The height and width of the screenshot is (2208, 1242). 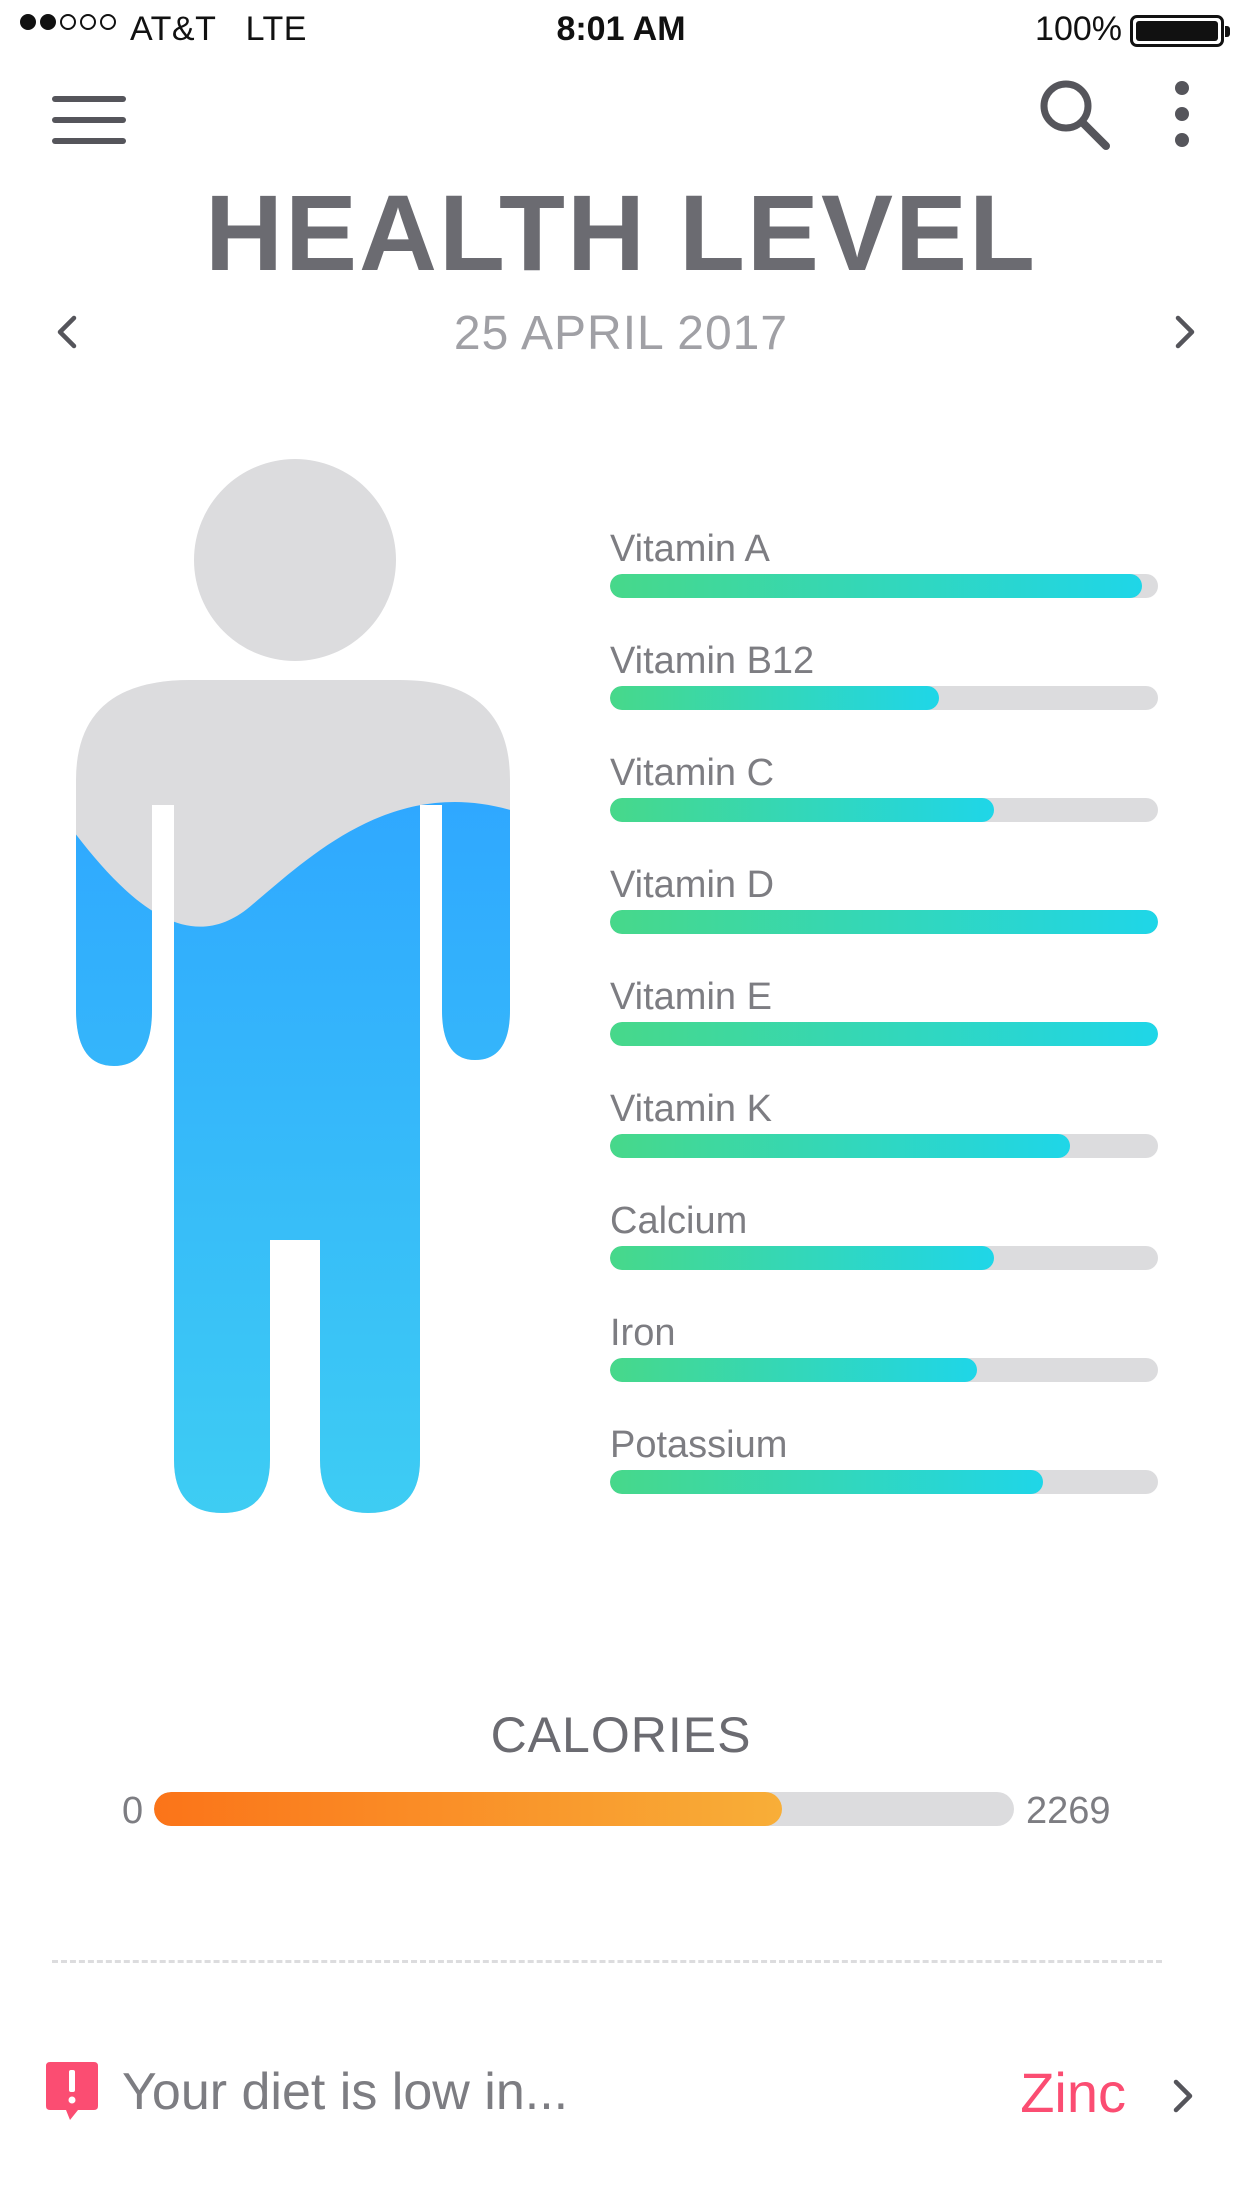 What do you see at coordinates (1074, 114) in the screenshot?
I see `search-icon` at bounding box center [1074, 114].